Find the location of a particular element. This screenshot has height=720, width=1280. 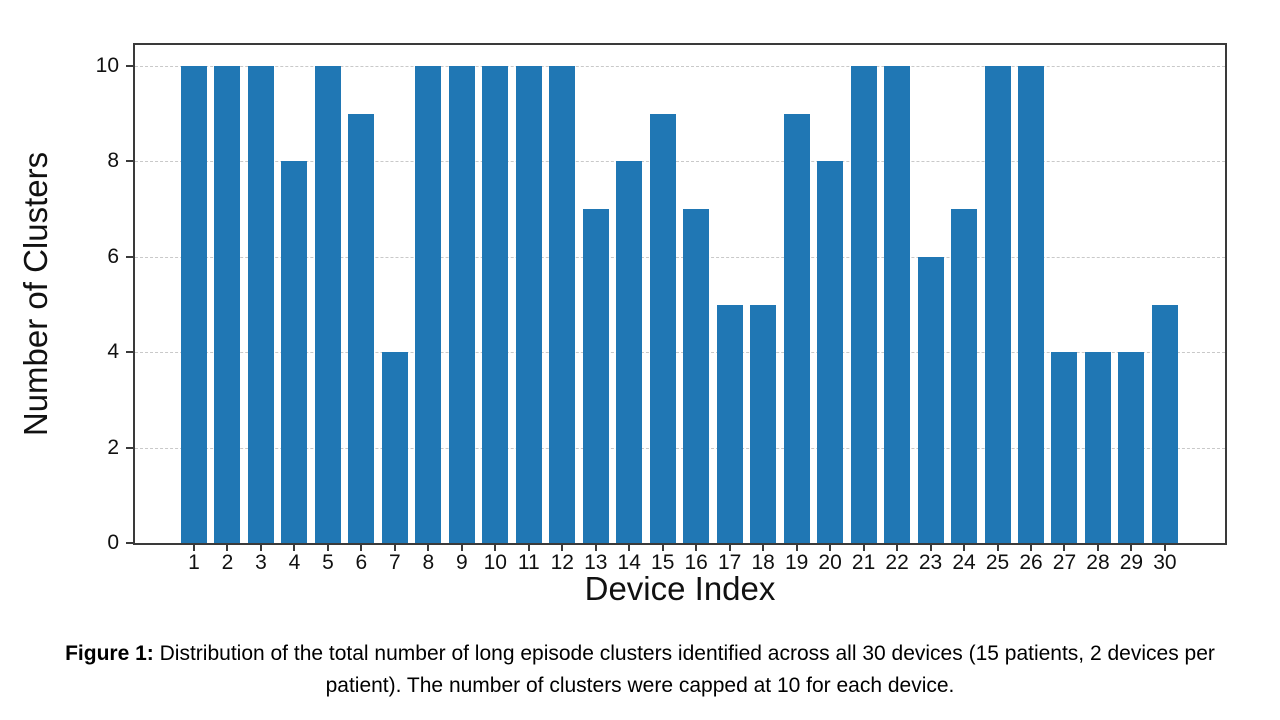

x-tick-label-23: 23 is located at coordinates (930, 562).